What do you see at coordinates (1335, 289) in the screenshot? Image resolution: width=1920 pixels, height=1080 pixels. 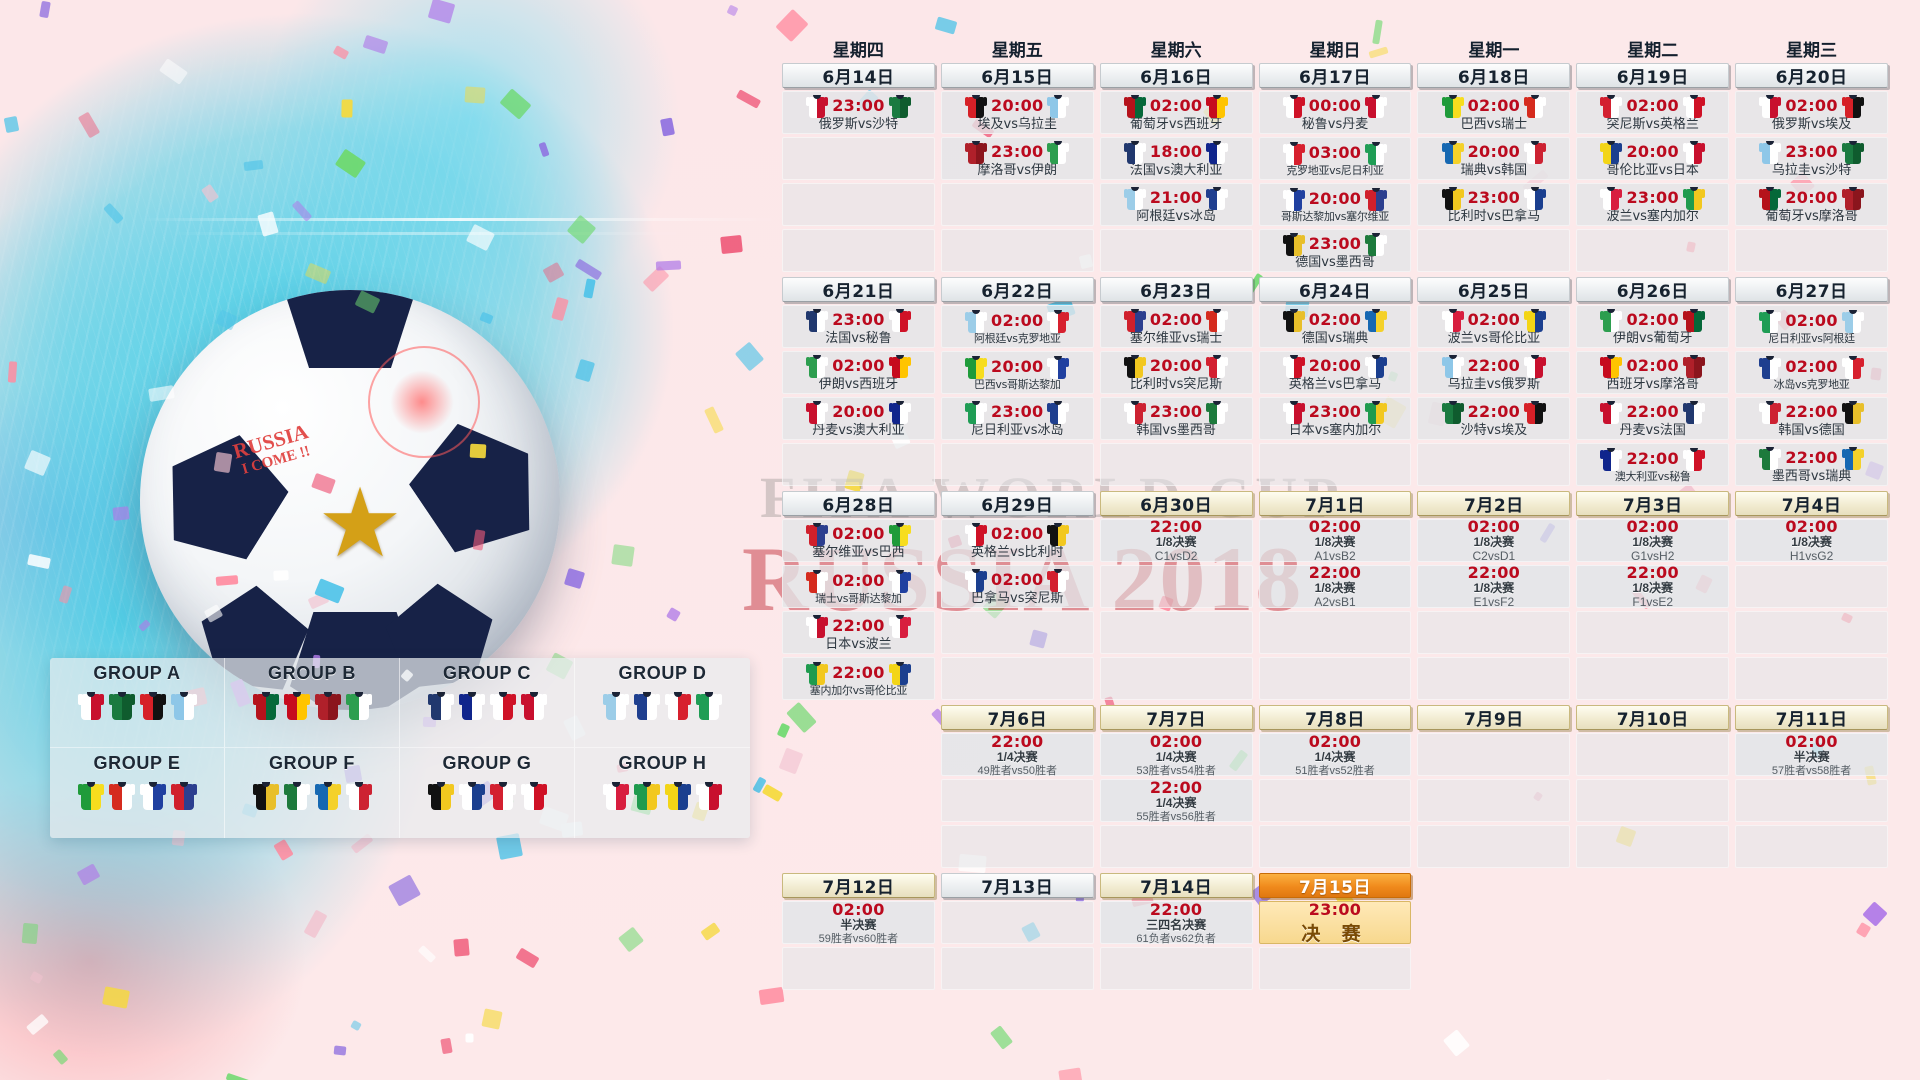 I see `date-chip: 6月24日` at bounding box center [1335, 289].